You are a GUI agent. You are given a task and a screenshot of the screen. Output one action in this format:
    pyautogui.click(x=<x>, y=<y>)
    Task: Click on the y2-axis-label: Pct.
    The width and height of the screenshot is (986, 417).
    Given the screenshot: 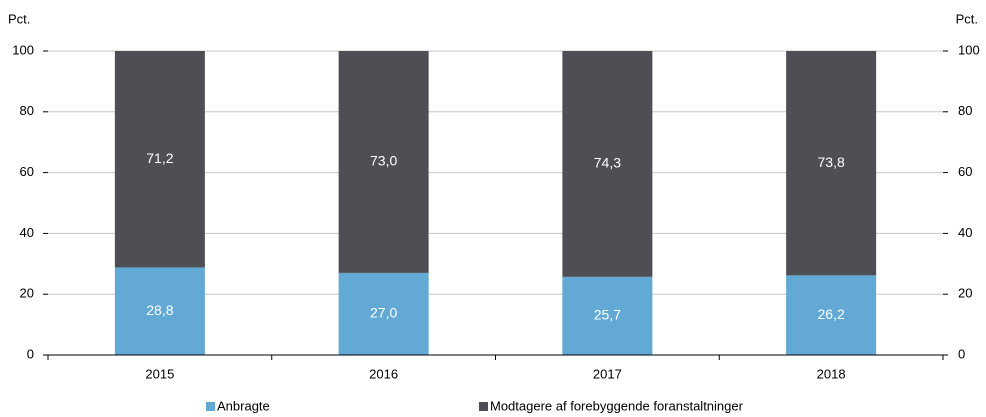 What is the action you would take?
    pyautogui.click(x=967, y=18)
    